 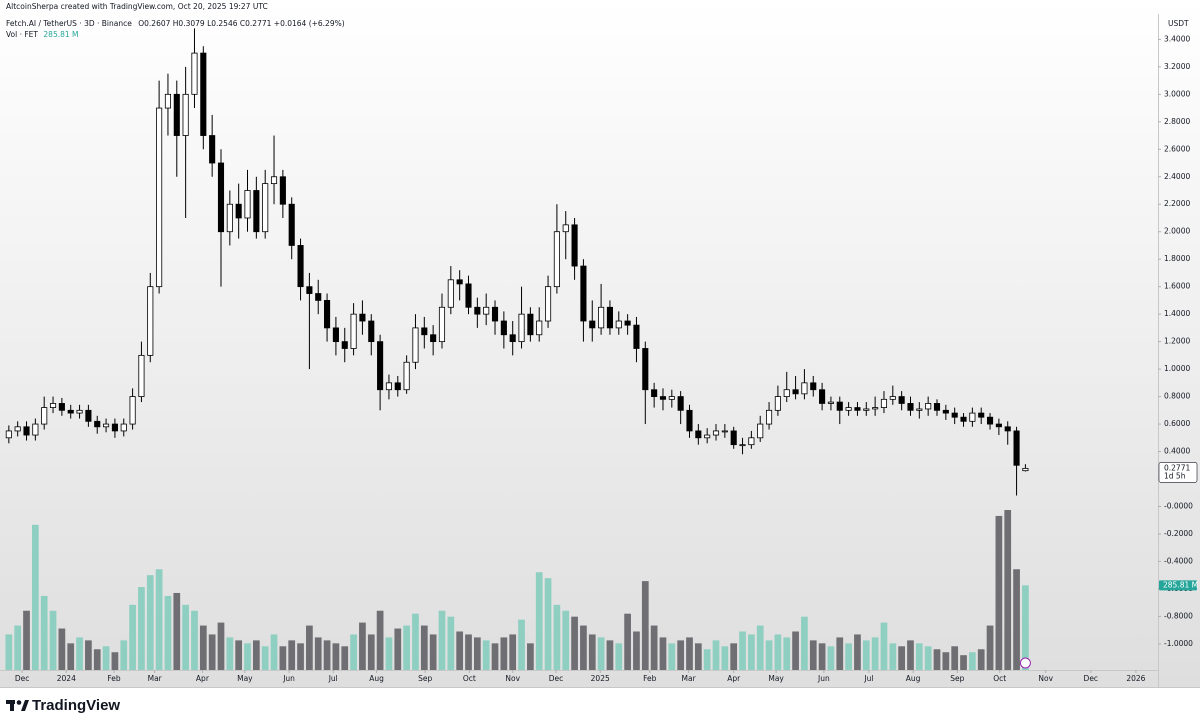 I want to click on x-tick-label: Dec, so click(x=22, y=678).